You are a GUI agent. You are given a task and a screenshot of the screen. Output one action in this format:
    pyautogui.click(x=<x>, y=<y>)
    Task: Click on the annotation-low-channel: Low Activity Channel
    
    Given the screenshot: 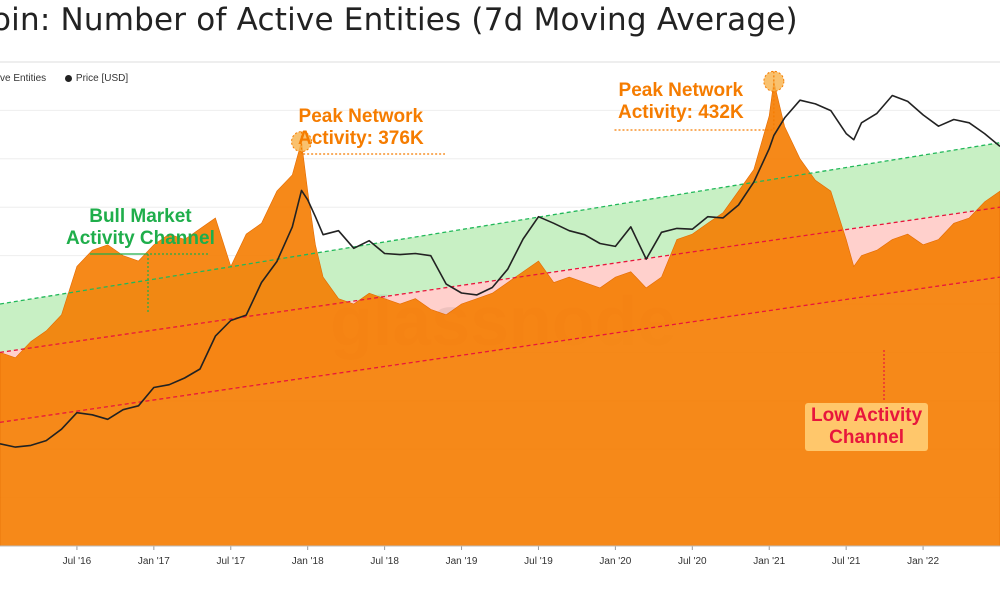 What is the action you would take?
    pyautogui.click(x=867, y=427)
    